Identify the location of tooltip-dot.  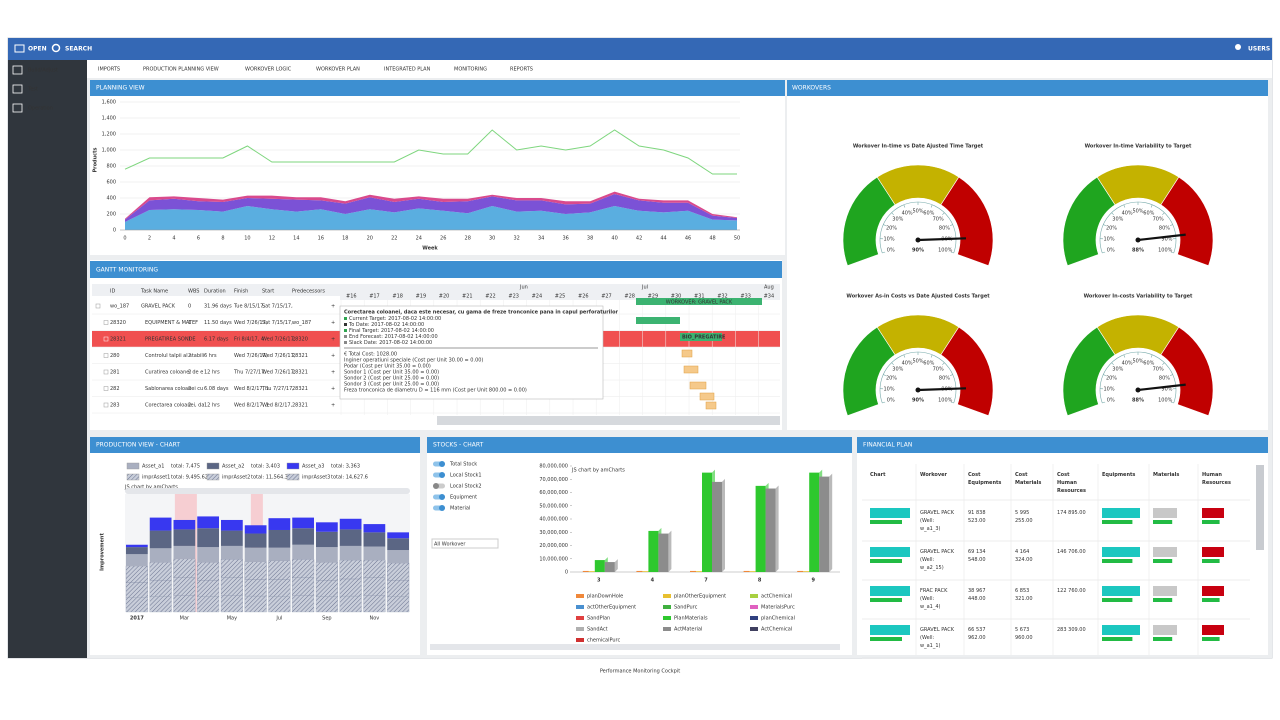
(345, 330).